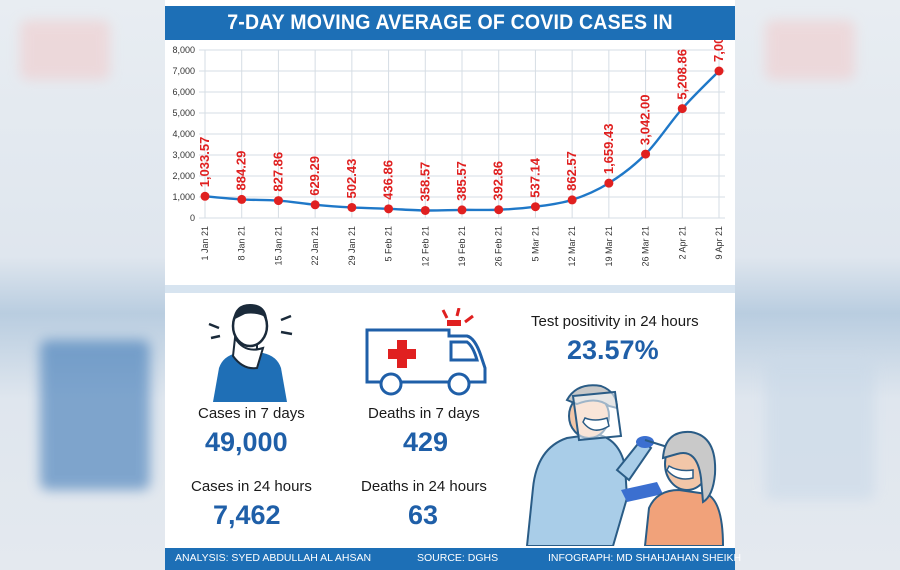  I want to click on x-tick-label: 1 Jan 21, so click(205, 243).